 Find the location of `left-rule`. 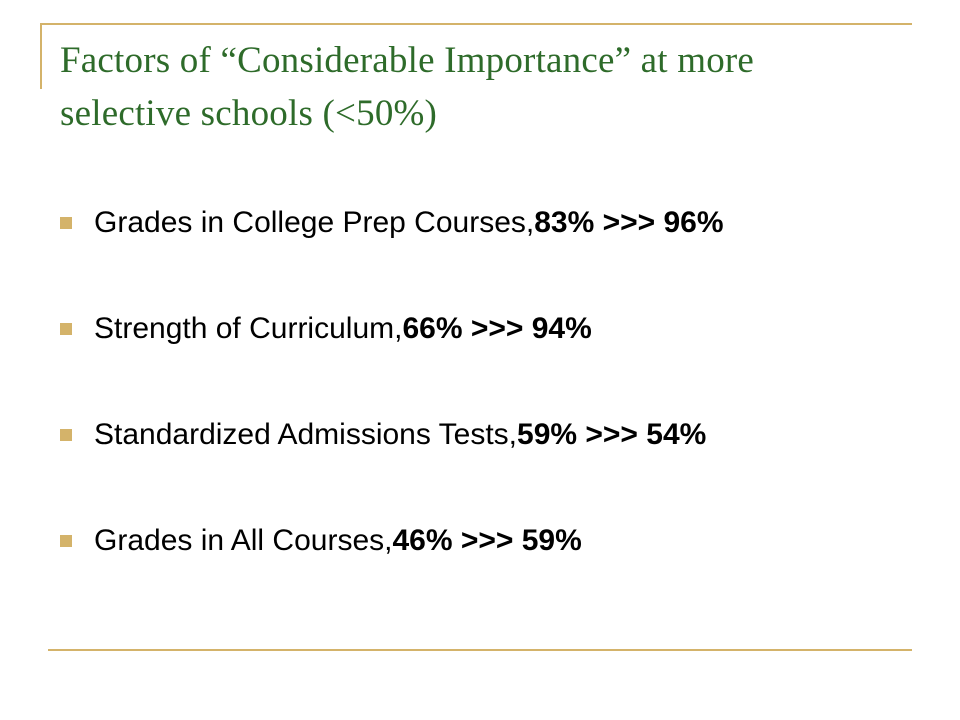

left-rule is located at coordinates (41, 56).